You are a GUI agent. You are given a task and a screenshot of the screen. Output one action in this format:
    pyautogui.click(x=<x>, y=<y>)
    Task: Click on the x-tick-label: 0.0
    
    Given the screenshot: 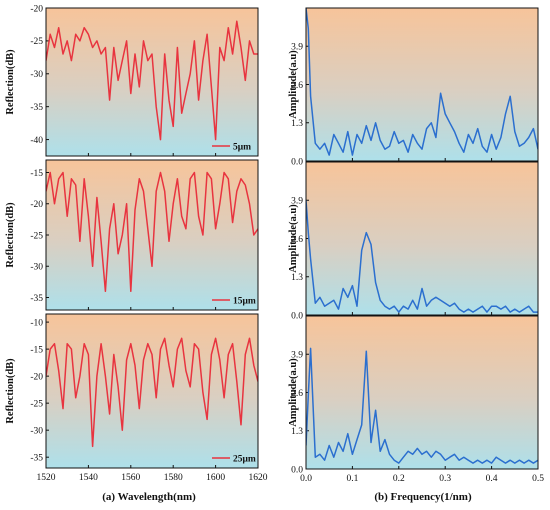 What is the action you would take?
    pyautogui.click(x=306, y=479)
    